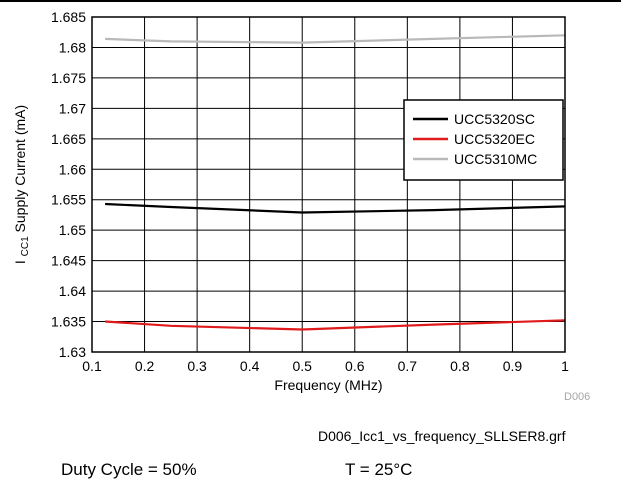 This screenshot has height=481, width=621. What do you see at coordinates (325, 366) in the screenshot?
I see `x-tick-labels: 0.1 0.2 0.3 0.4 0.5 0.6 0.7 0.8 0.9 1` at bounding box center [325, 366].